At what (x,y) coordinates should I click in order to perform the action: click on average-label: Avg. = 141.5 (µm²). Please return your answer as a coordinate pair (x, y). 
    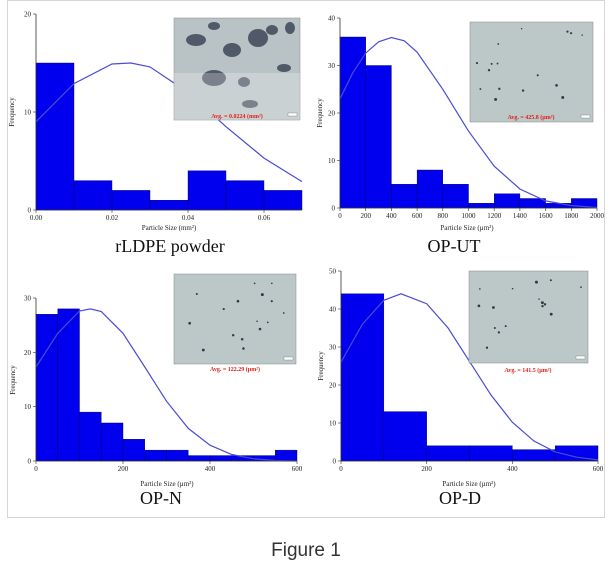
    Looking at the image, I should click on (527, 370).